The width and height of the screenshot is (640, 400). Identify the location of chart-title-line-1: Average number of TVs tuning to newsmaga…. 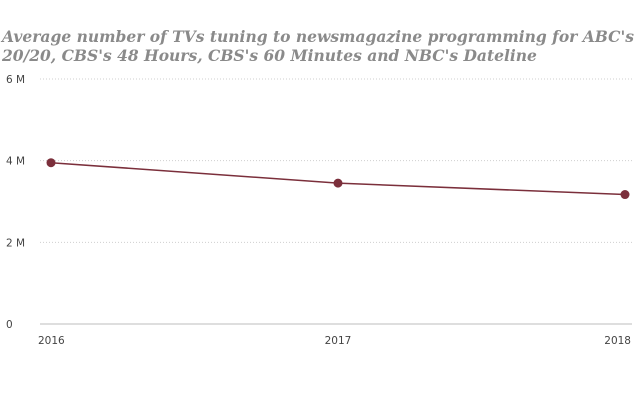
(318, 36).